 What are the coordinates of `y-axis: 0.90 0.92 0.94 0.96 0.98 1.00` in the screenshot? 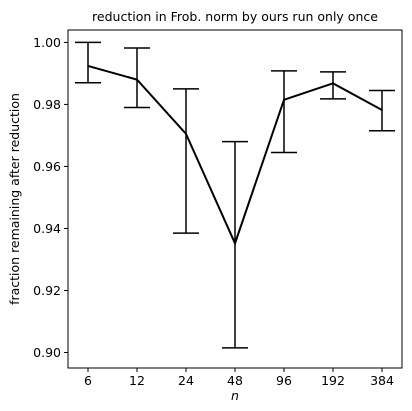 It's located at (50, 197).